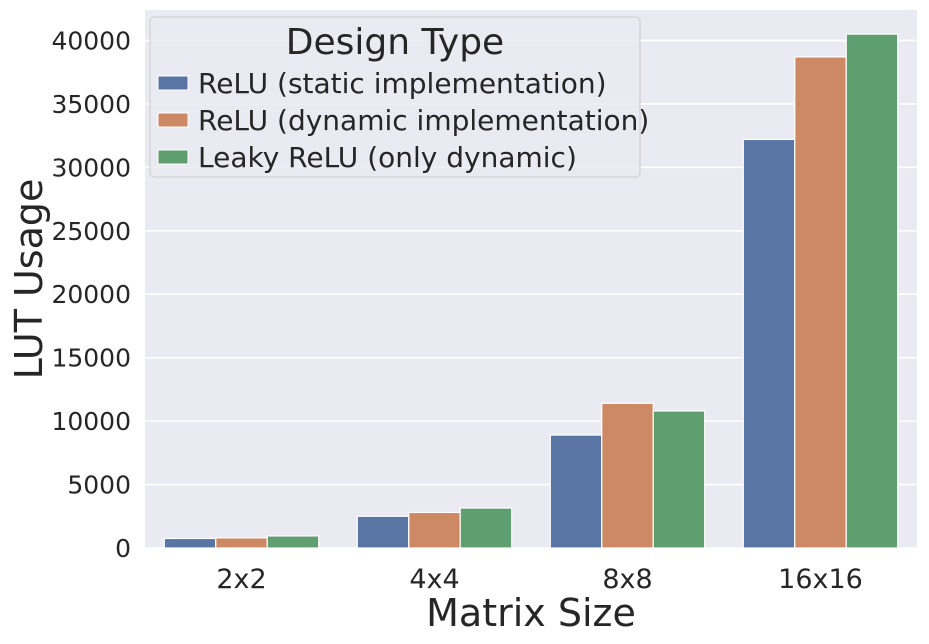  What do you see at coordinates (434, 579) in the screenshot?
I see `x-tick-label: 4x4` at bounding box center [434, 579].